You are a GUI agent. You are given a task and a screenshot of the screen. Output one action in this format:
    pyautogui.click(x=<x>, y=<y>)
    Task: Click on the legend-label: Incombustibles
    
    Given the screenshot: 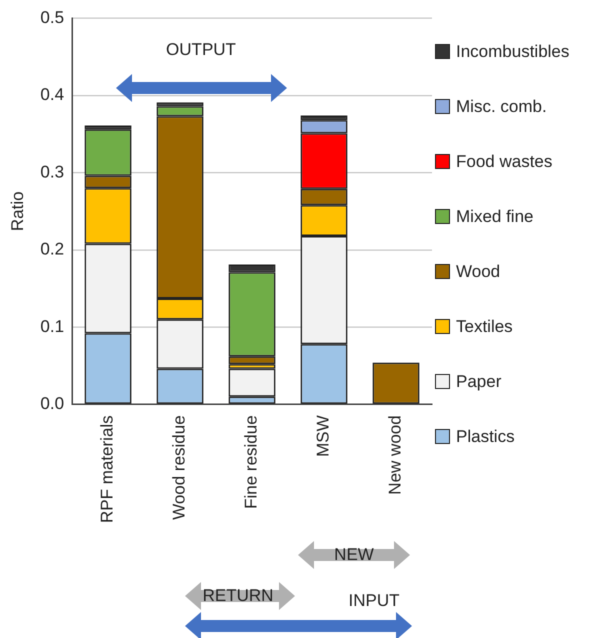 What is the action you would take?
    pyautogui.click(x=513, y=52)
    